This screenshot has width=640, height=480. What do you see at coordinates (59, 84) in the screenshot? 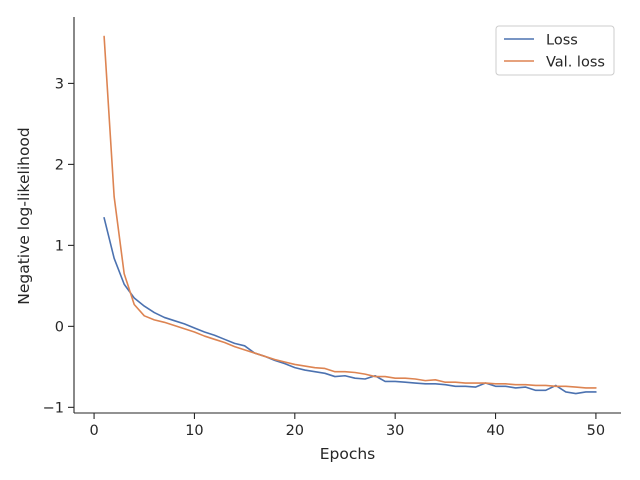
I see `y-tick-label: 3` at bounding box center [59, 84].